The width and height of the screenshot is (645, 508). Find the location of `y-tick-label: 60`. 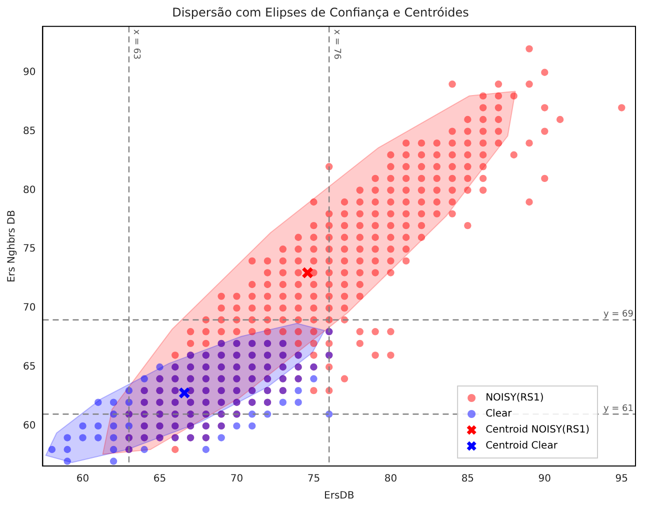

y-tick-label: 60 is located at coordinates (29, 426).